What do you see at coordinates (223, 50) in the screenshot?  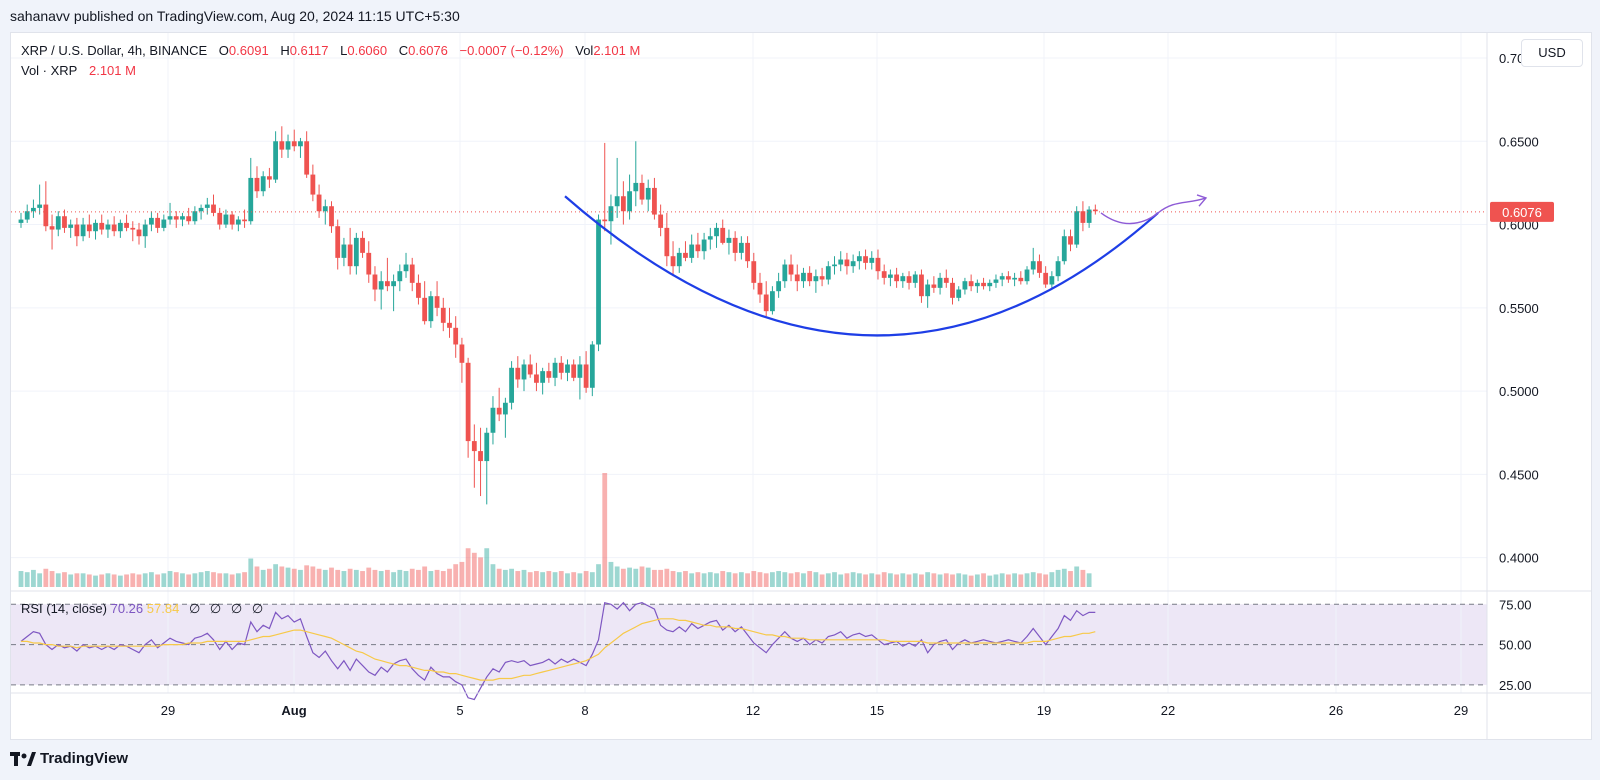 I see `open-label: O` at bounding box center [223, 50].